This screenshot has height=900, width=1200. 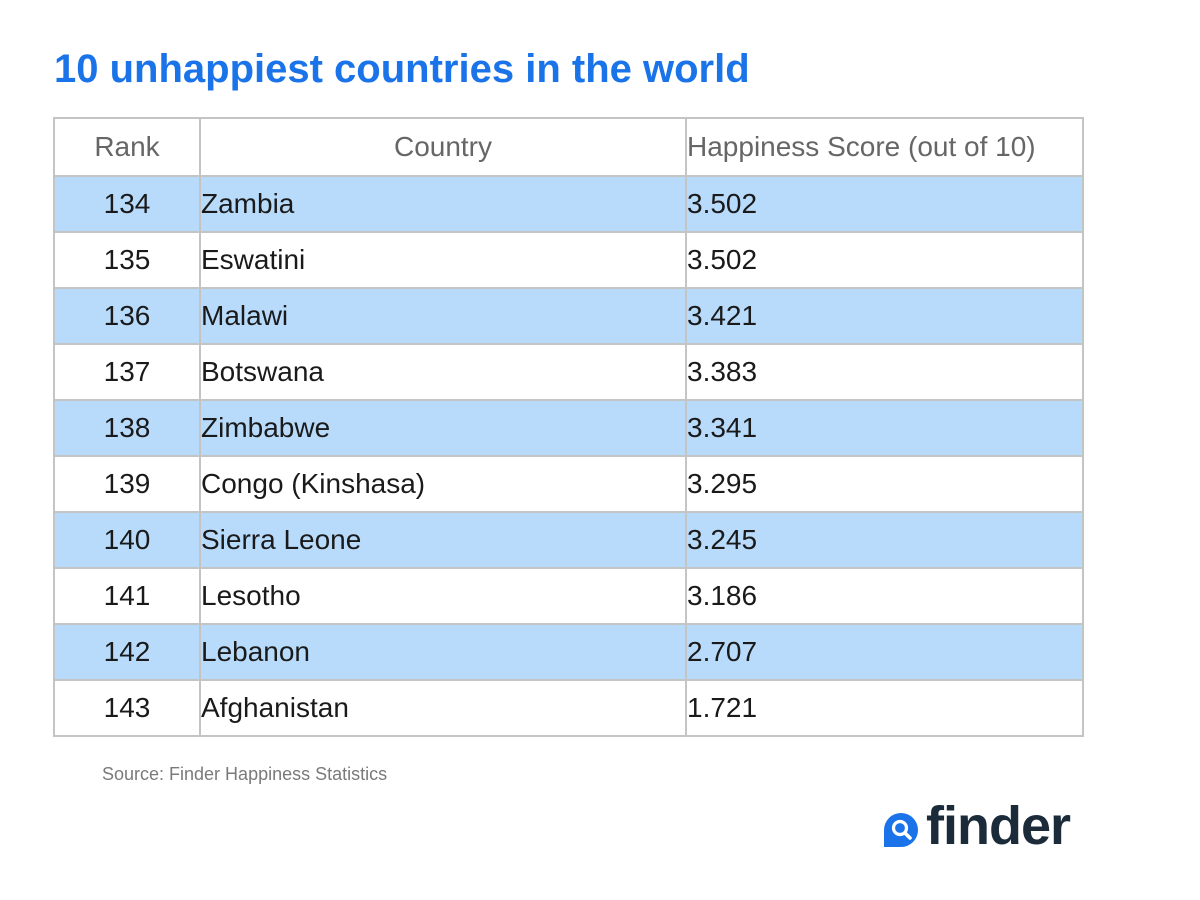 I want to click on rank-cell: 143, so click(x=127, y=708).